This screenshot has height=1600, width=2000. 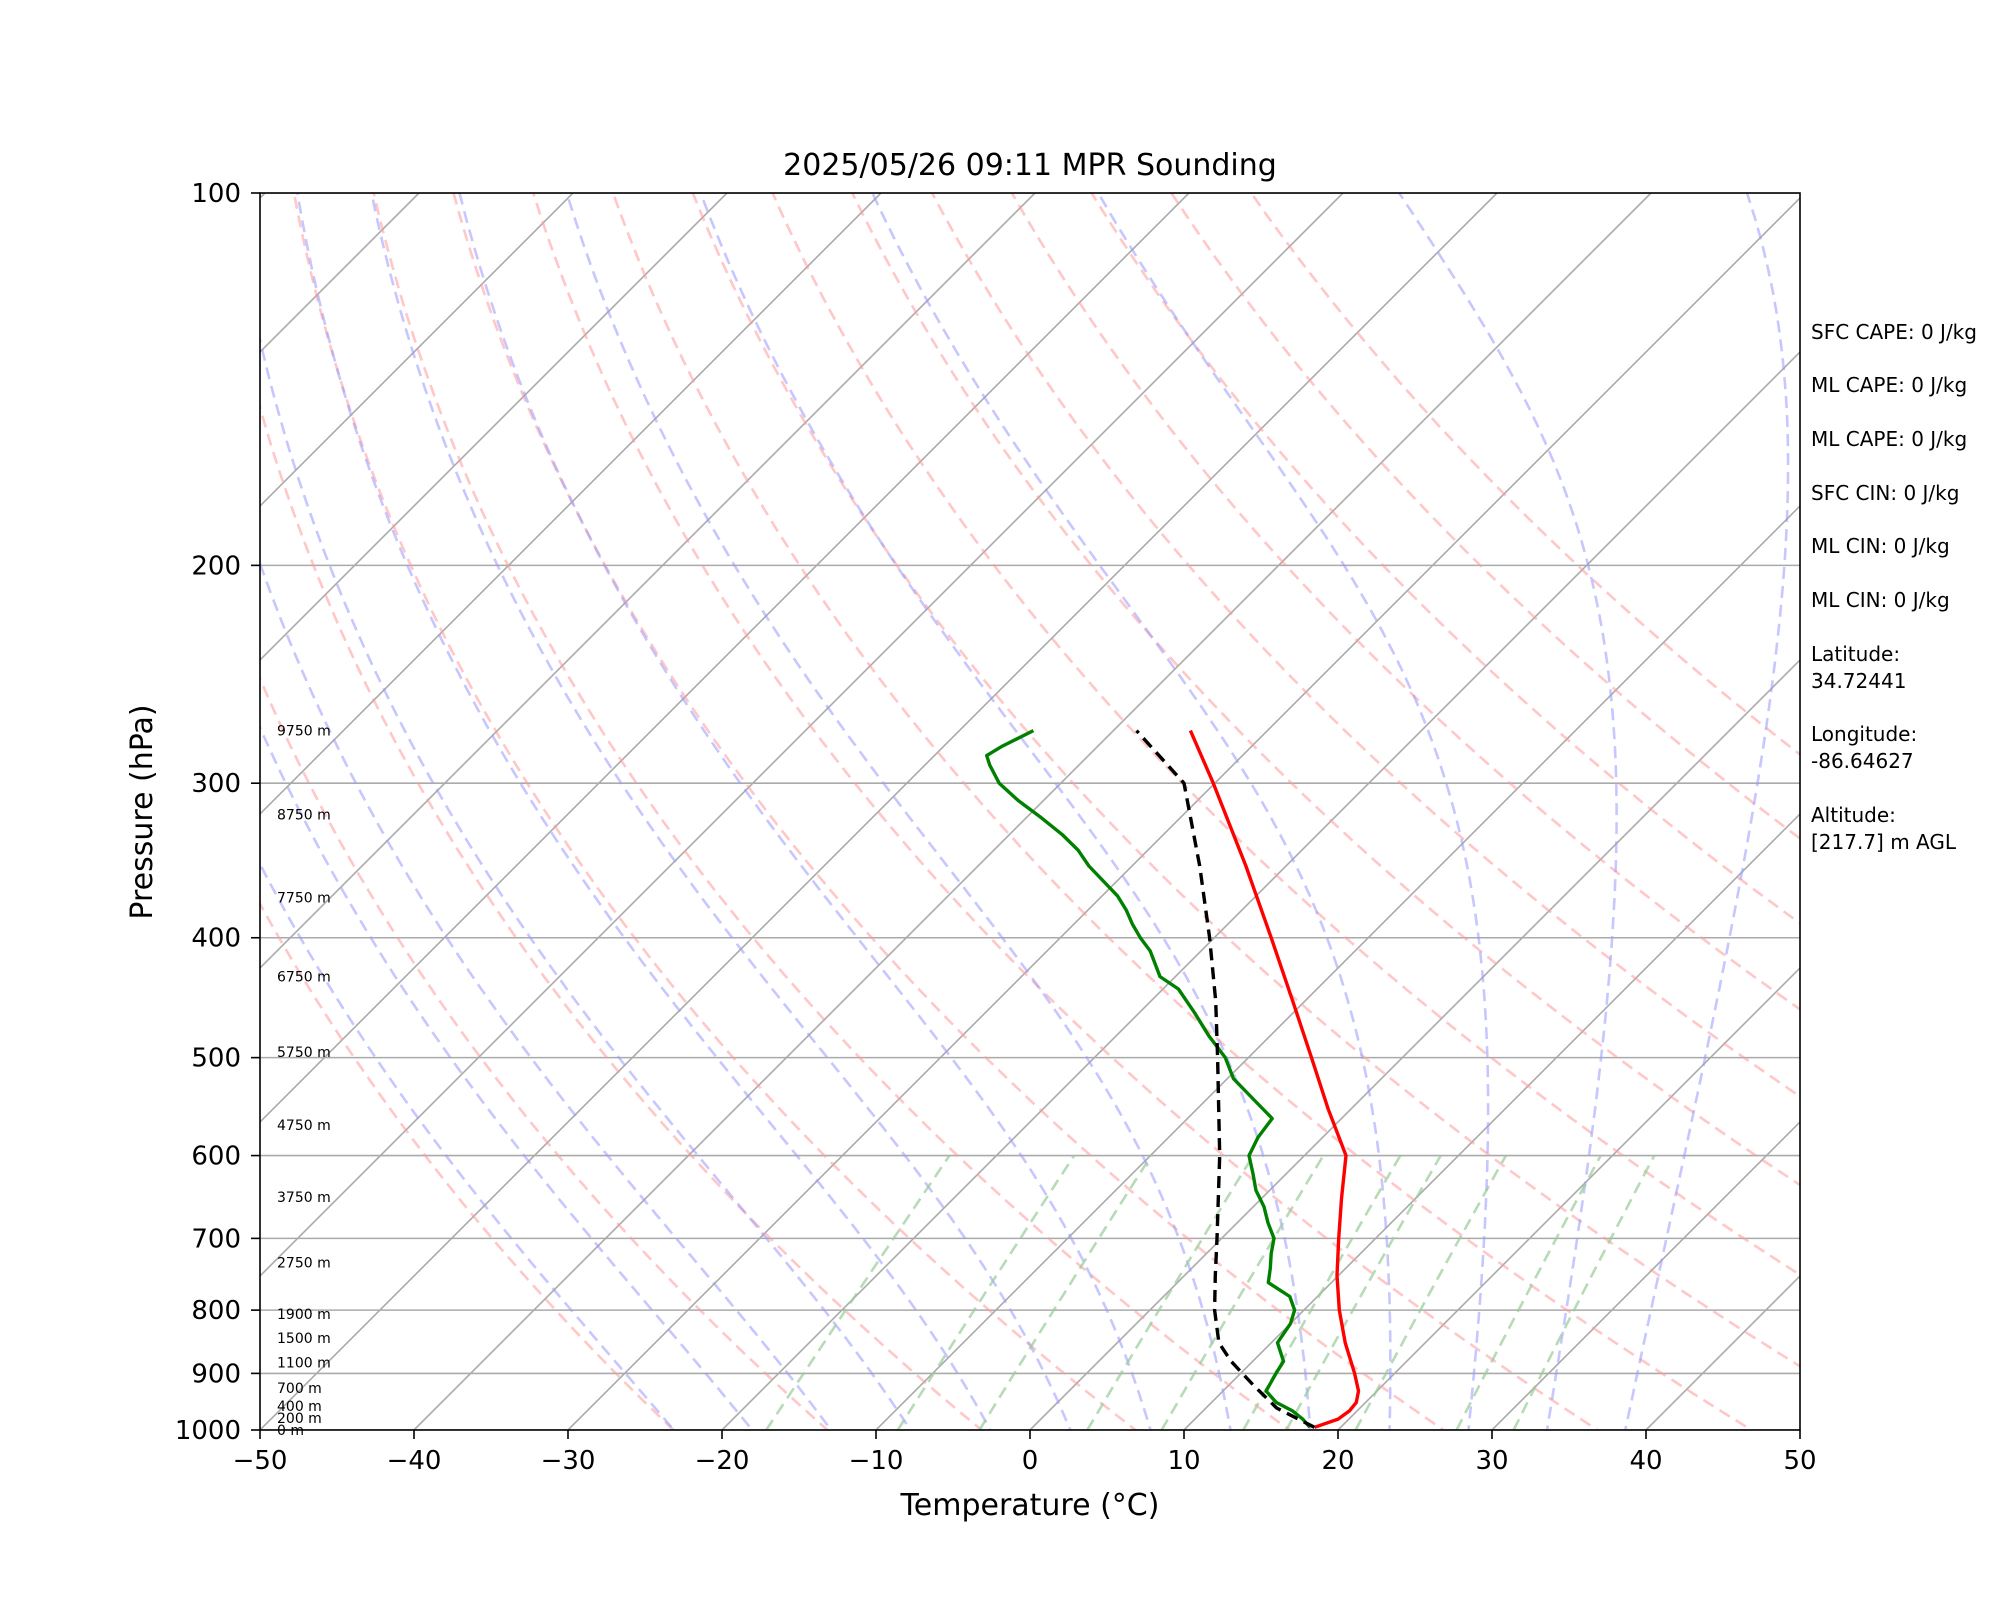 What do you see at coordinates (1337, 1461) in the screenshot?
I see `x-tick-label: 20` at bounding box center [1337, 1461].